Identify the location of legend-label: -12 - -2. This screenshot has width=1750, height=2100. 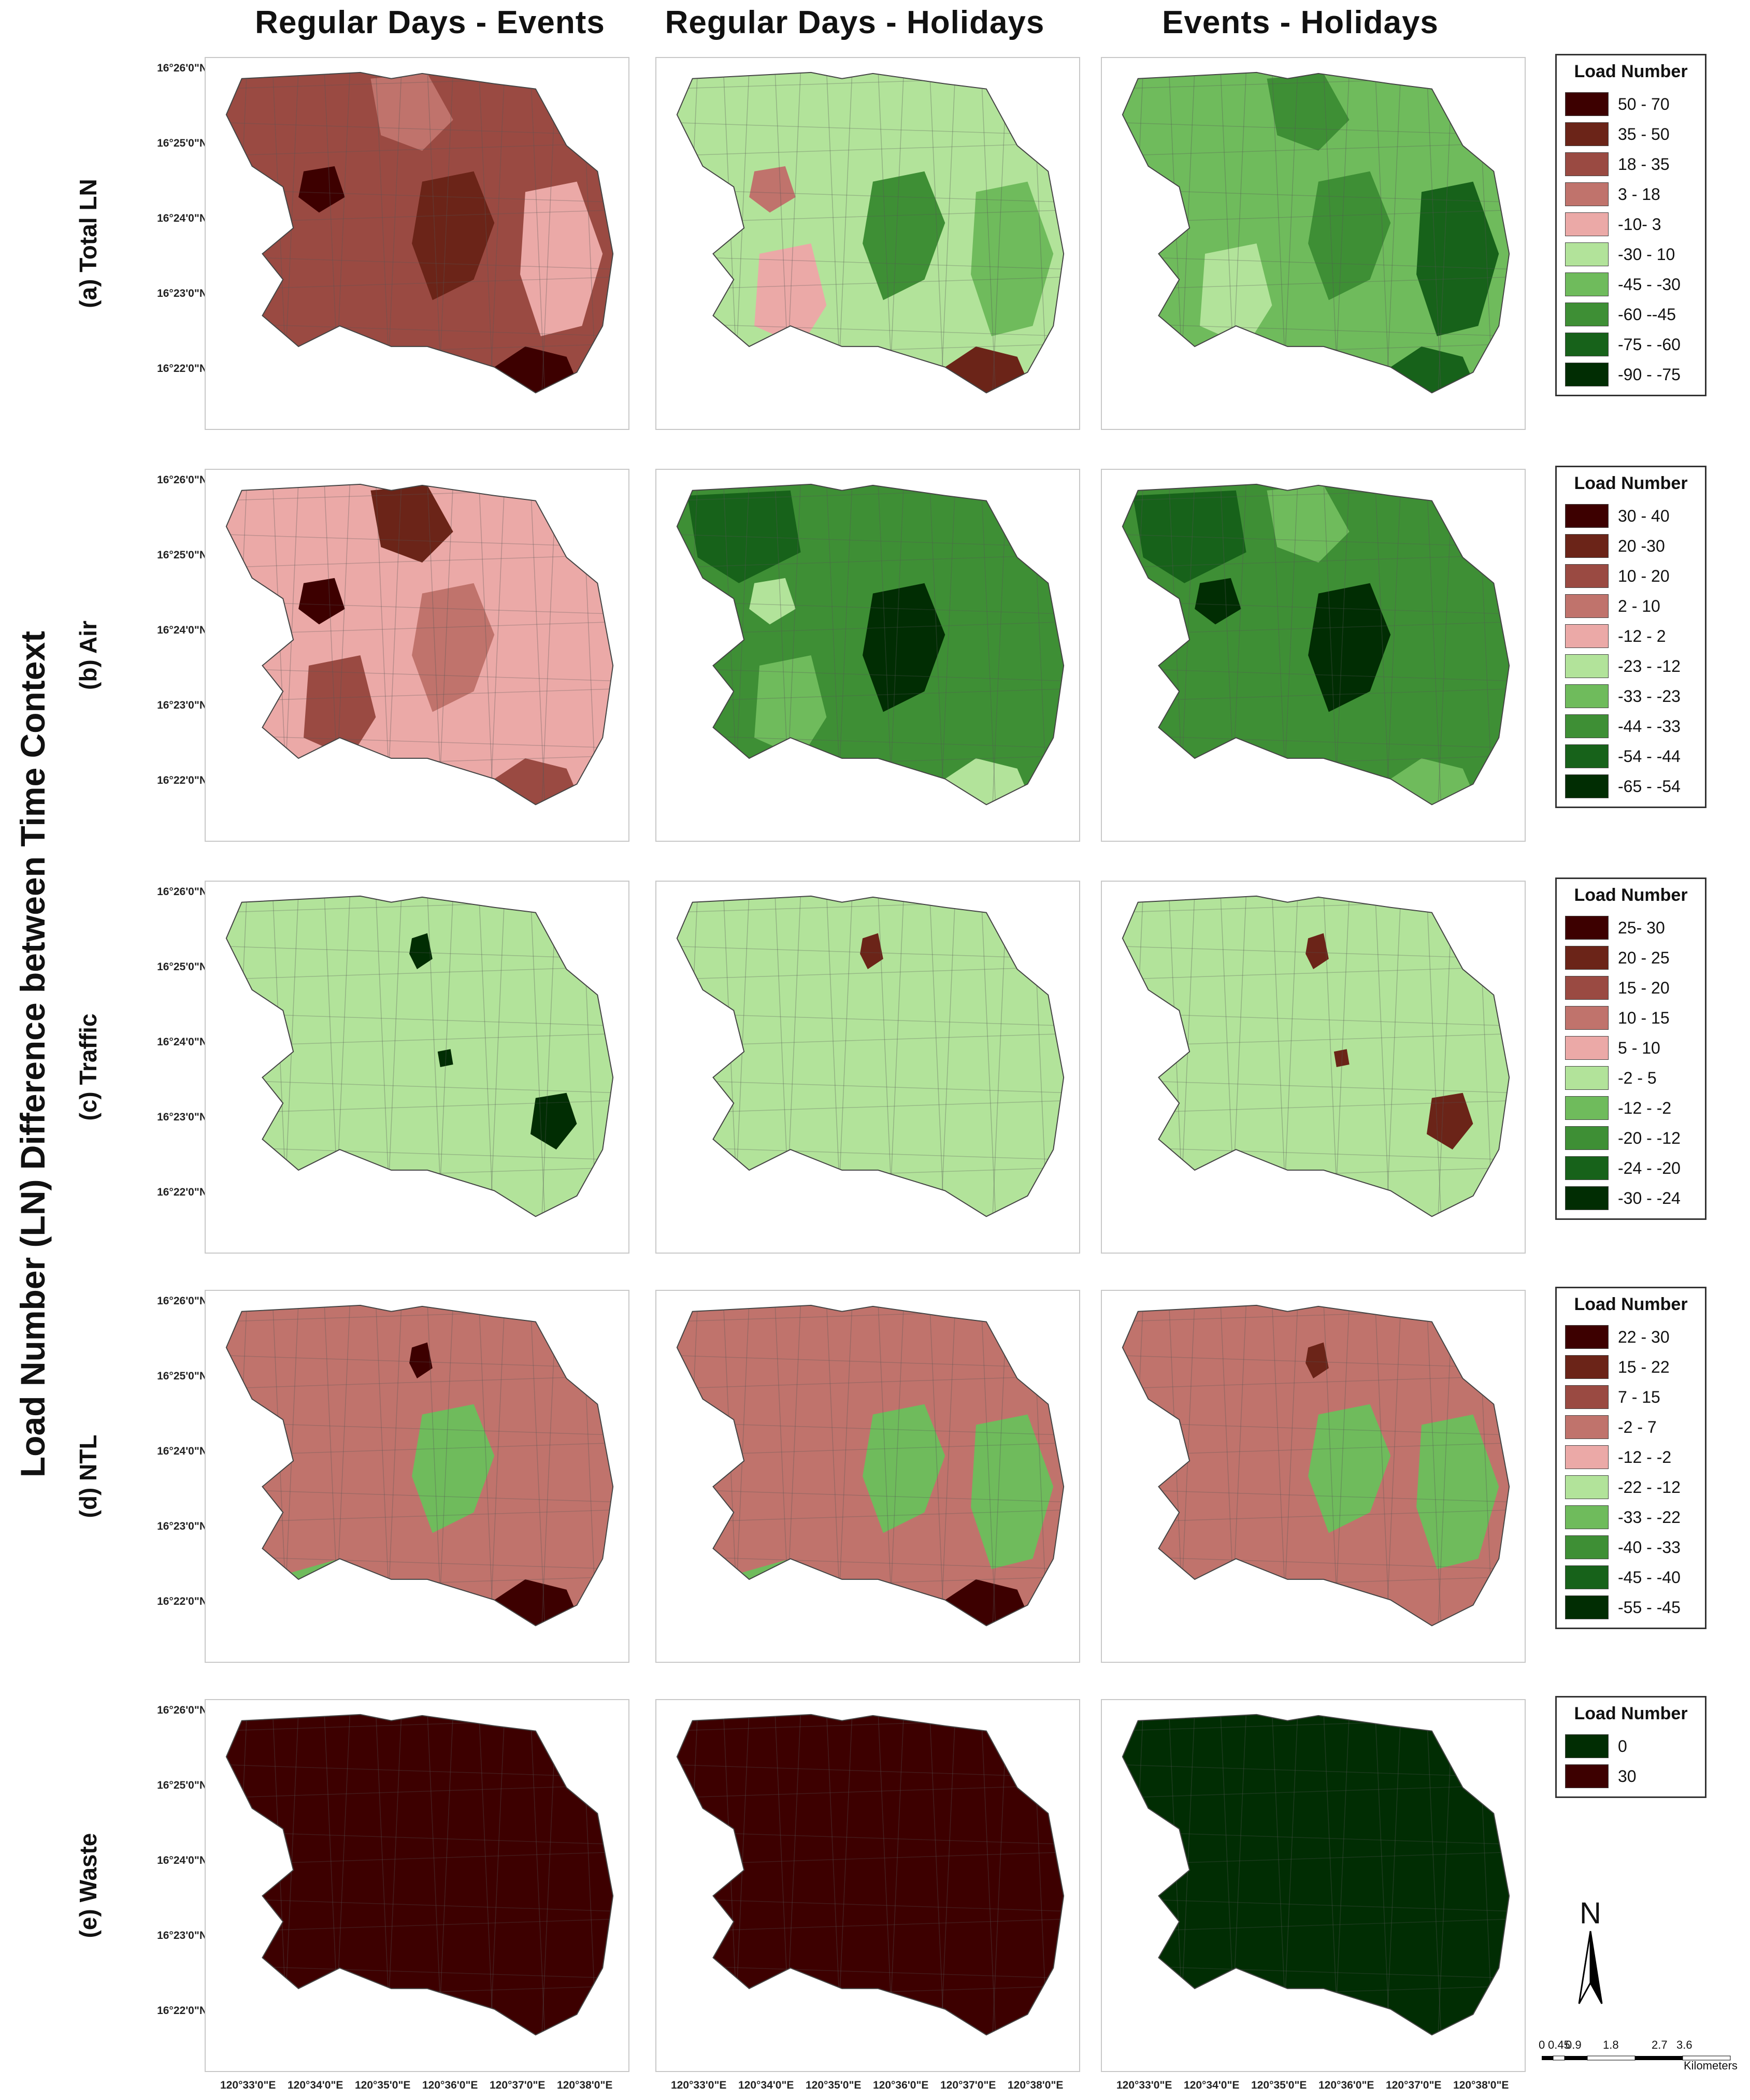
(1645, 1107).